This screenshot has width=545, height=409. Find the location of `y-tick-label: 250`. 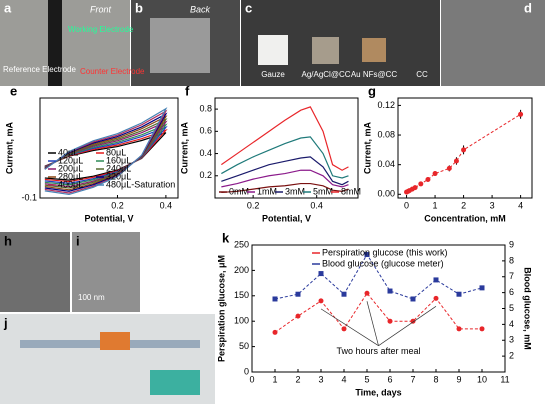

y-tick-label: 250 is located at coordinates (241, 244).